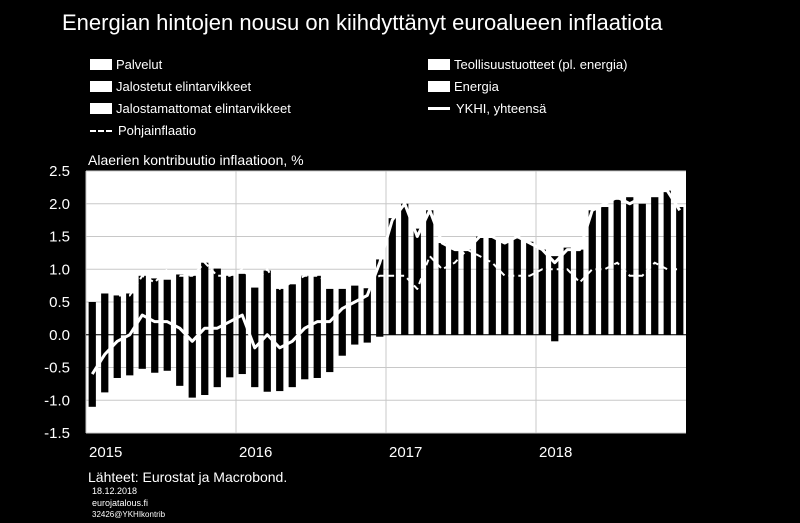 The width and height of the screenshot is (800, 523). I want to click on y-tick-label: 1.0, so click(59, 269).